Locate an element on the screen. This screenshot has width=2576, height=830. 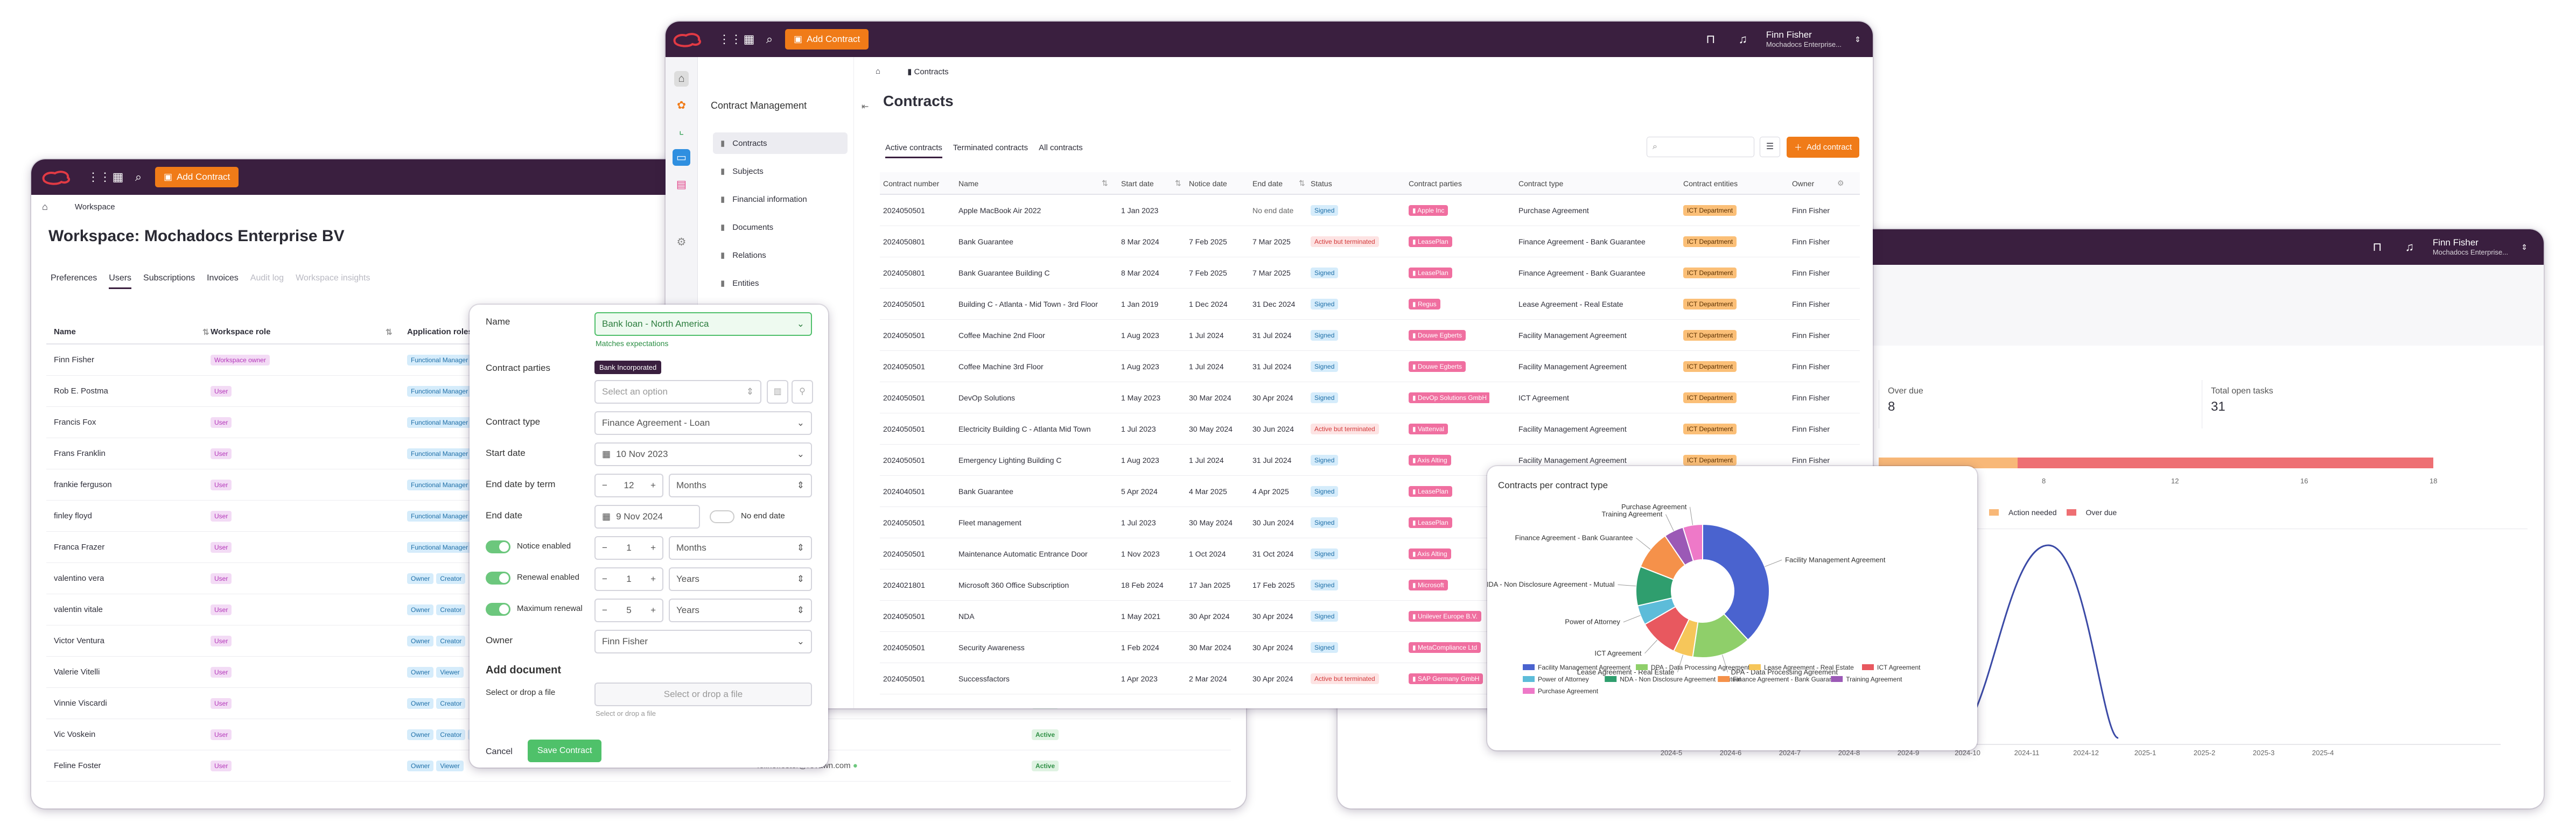
tab-invoices: Invoices is located at coordinates (223, 278).